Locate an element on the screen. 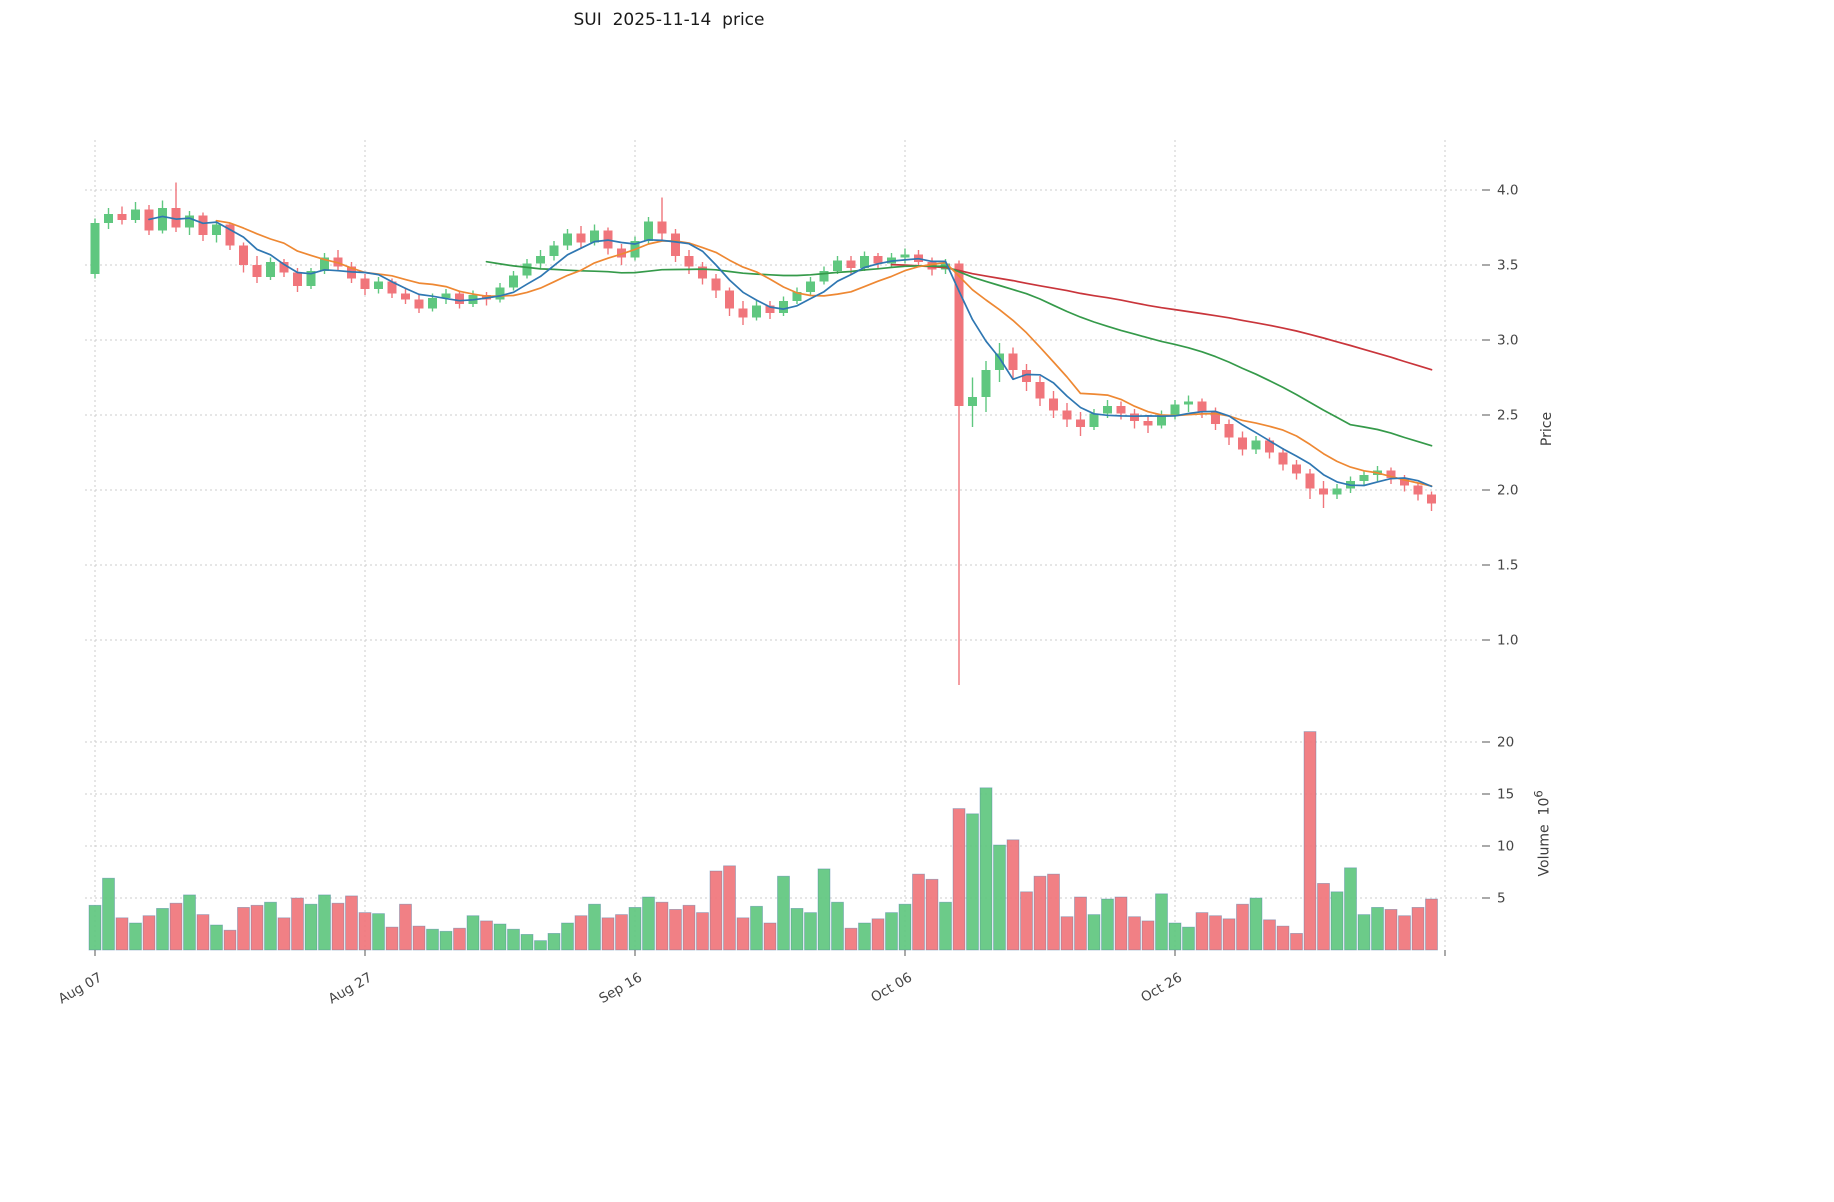 The height and width of the screenshot is (1202, 1834). volume-tick-label-20: 20 is located at coordinates (1505, 743).